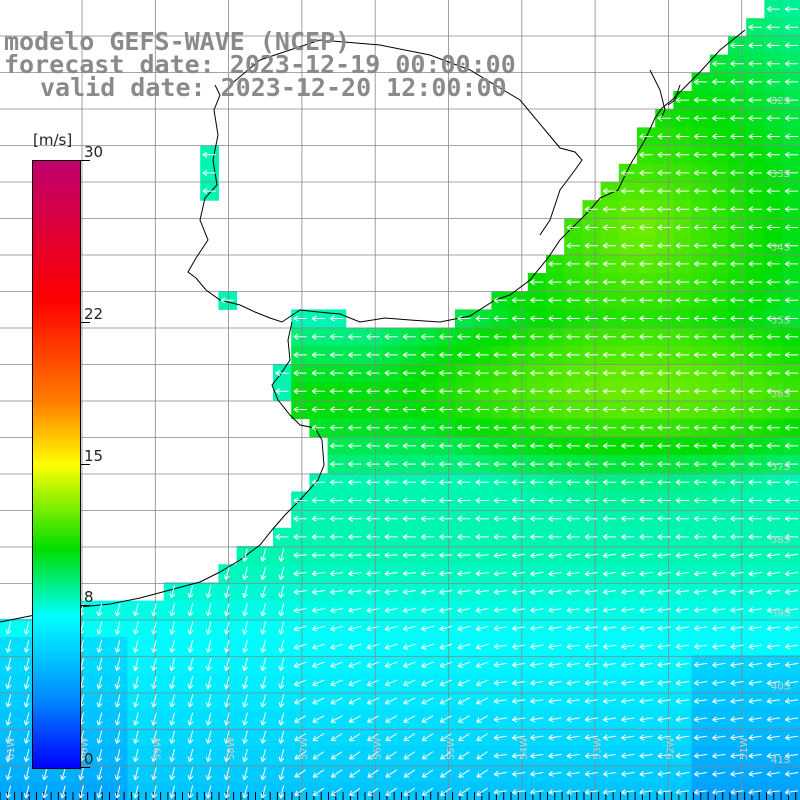 Image resolution: width=800 pixels, height=800 pixels. I want to click on colorbar-tick-mark, so click(85, 464).